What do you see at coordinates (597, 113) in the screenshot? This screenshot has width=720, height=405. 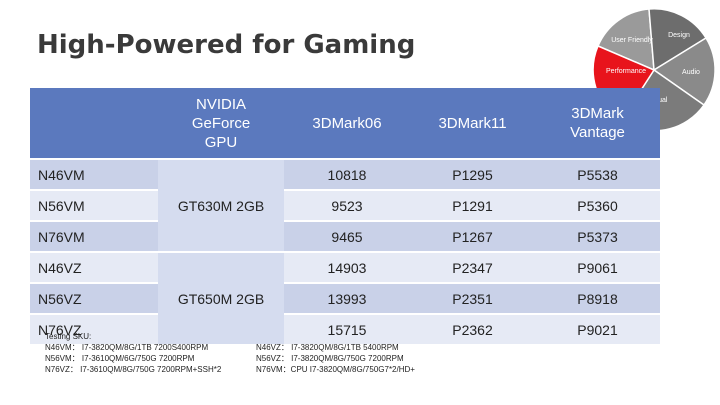 I see `header-vantage-line1: 3DMark` at bounding box center [597, 113].